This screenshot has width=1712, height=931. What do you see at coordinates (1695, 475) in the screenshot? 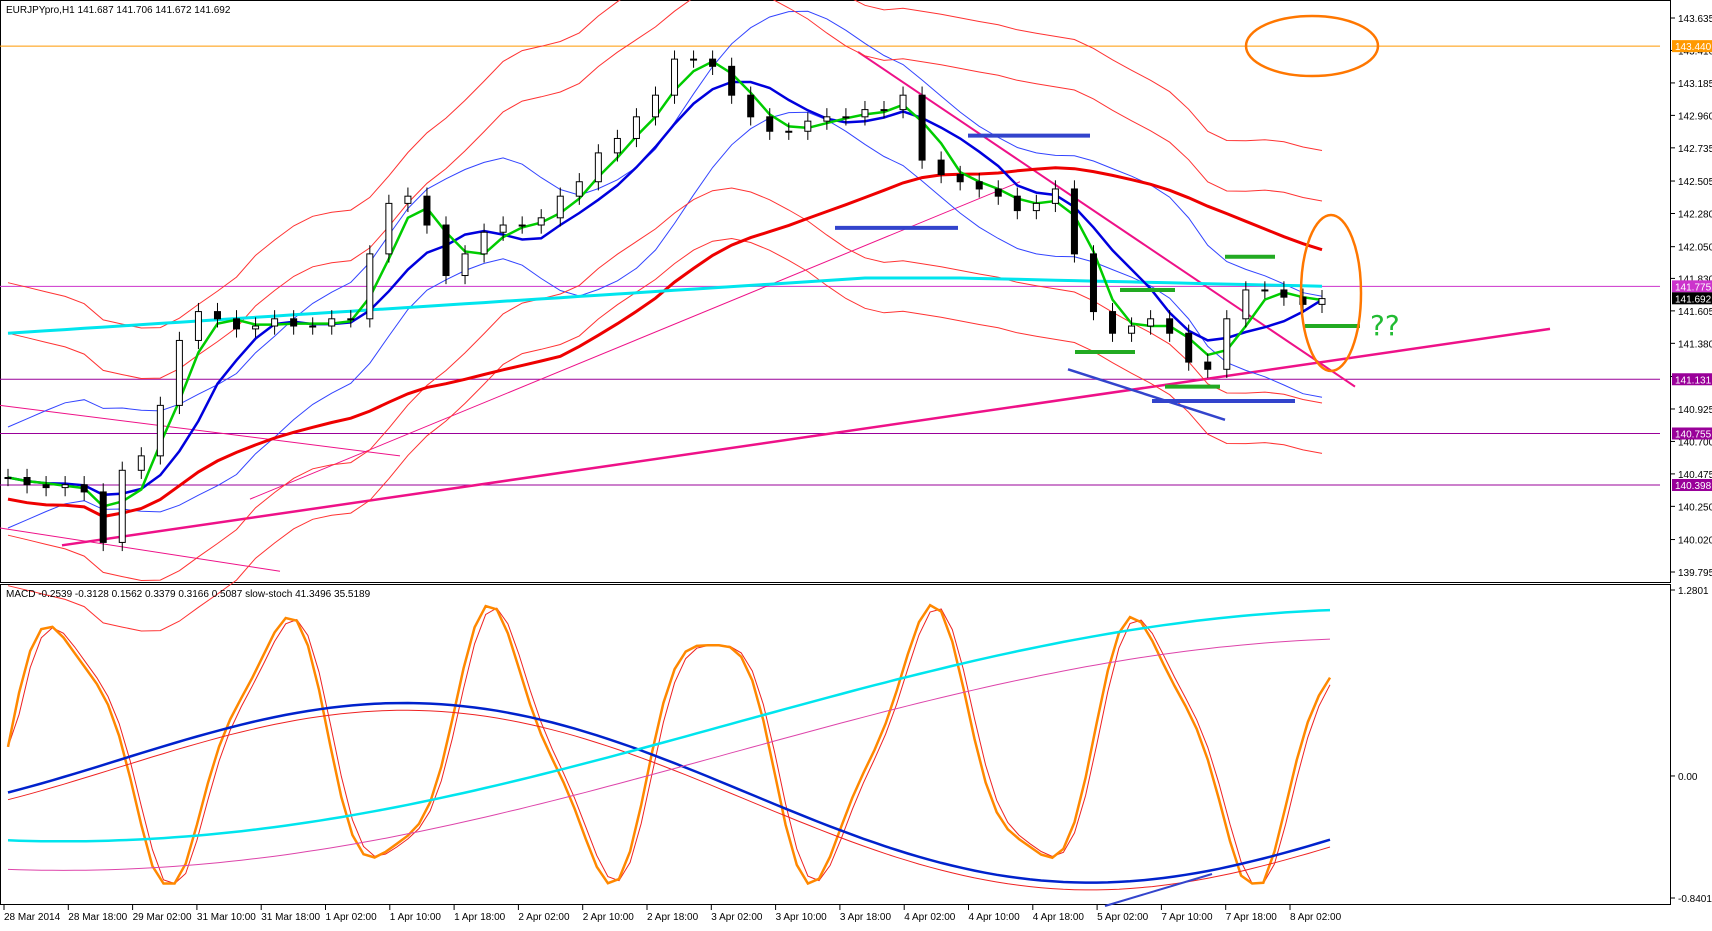
I see `price-tick-label: 140.475` at bounding box center [1695, 475].